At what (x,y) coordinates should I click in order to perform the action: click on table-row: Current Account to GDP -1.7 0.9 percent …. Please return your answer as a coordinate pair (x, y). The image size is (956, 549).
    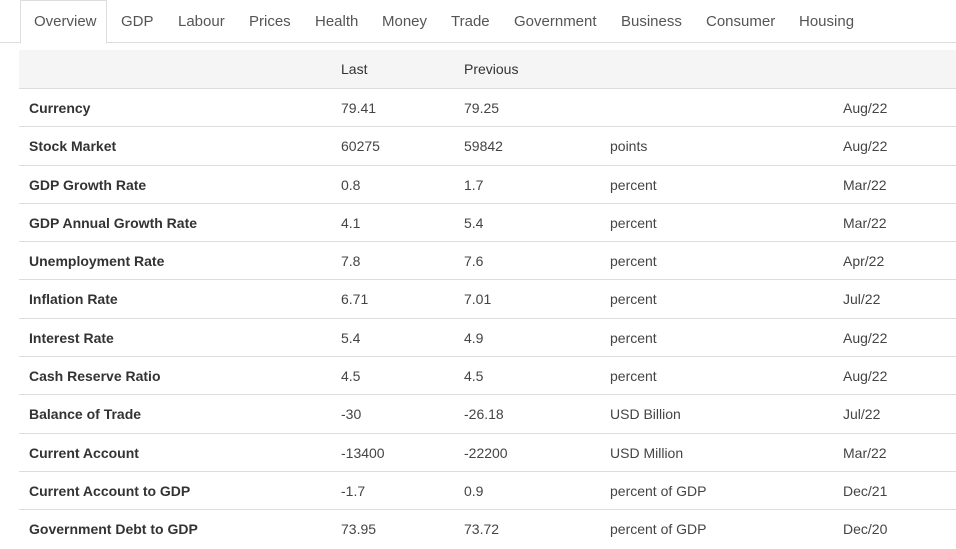
    Looking at the image, I should click on (487, 491).